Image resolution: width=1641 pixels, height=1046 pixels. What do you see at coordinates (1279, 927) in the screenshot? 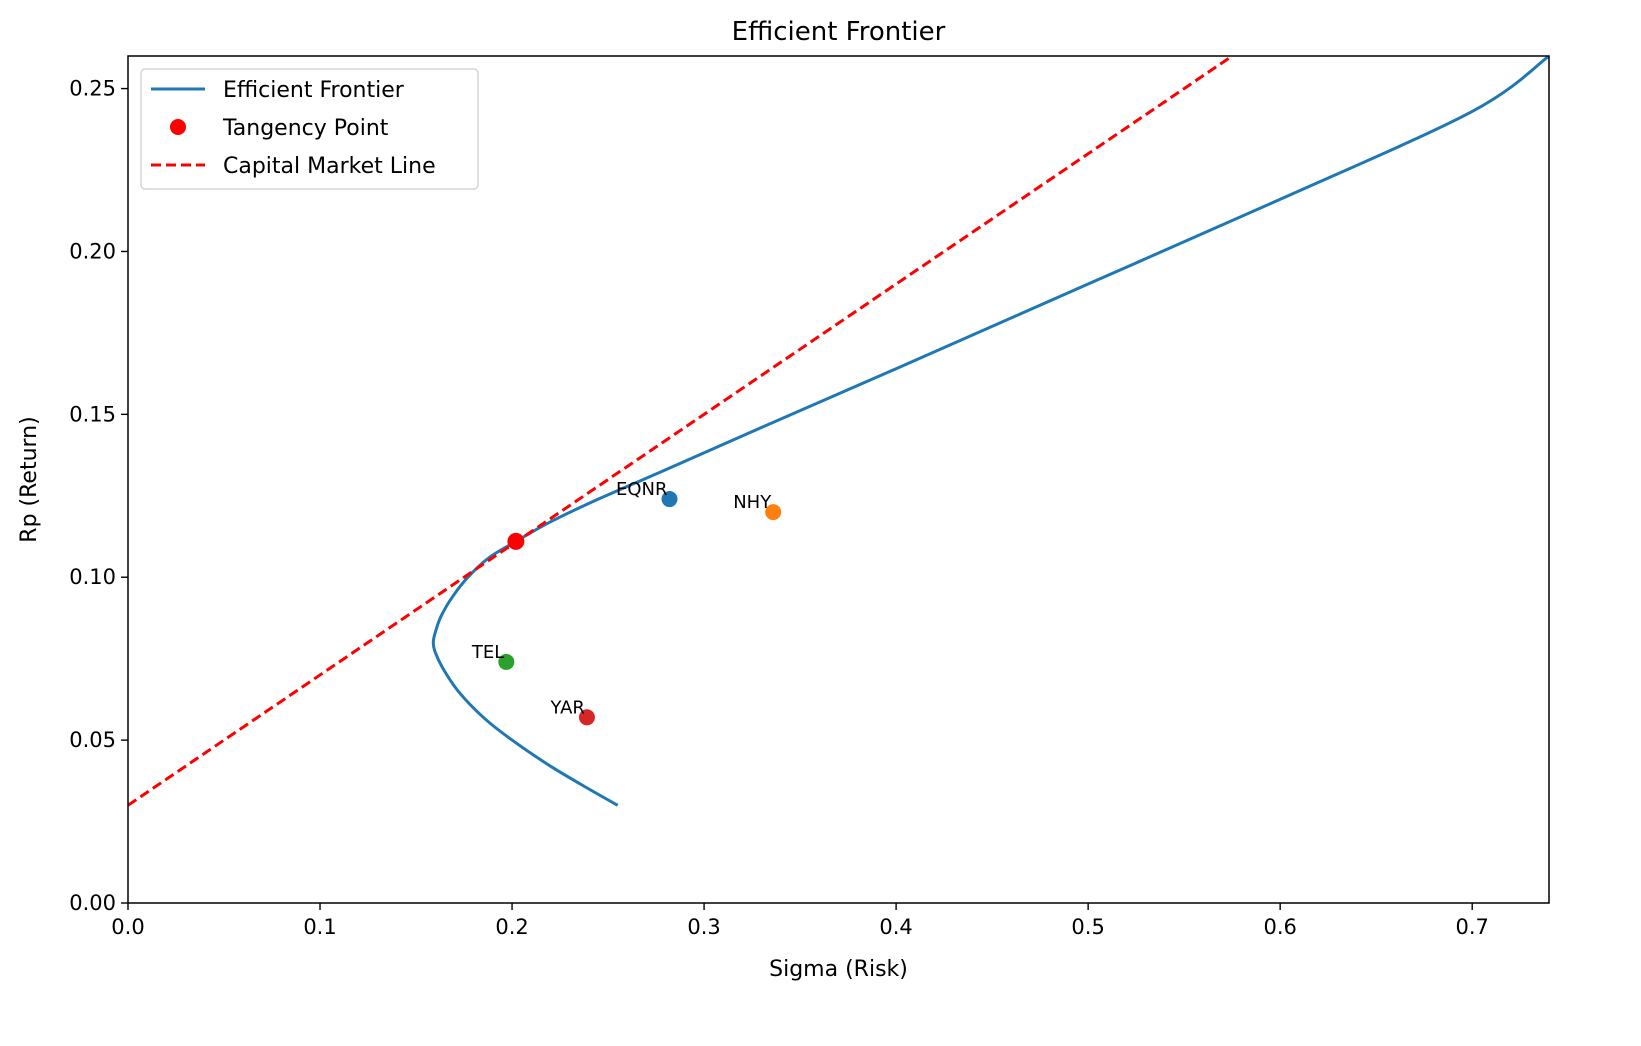
I see `x-tick-label: 0.6` at bounding box center [1279, 927].